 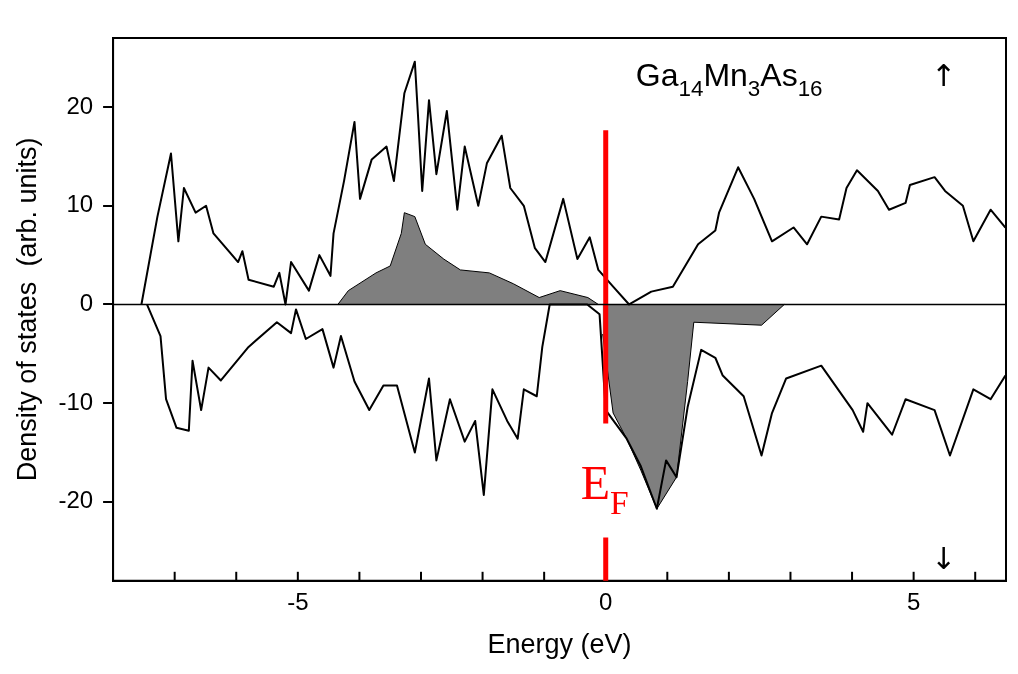 I want to click on x-tick-label: -5, so click(x=298, y=601).